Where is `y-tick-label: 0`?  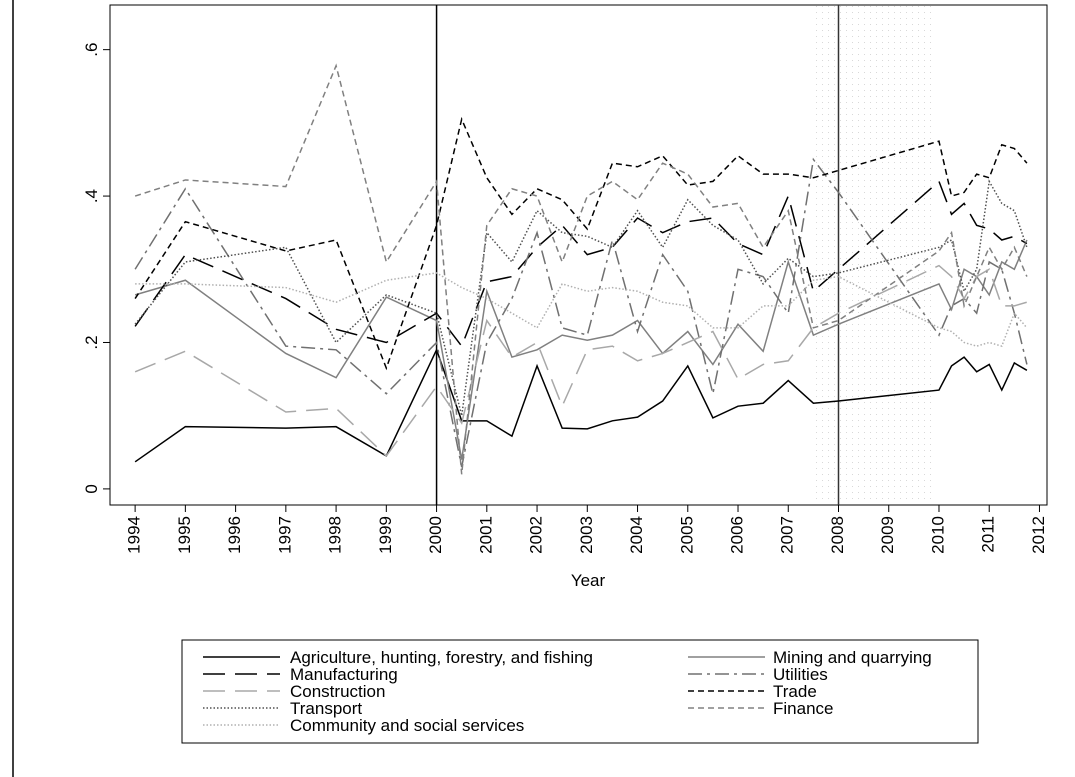
y-tick-label: 0 is located at coordinates (91, 488).